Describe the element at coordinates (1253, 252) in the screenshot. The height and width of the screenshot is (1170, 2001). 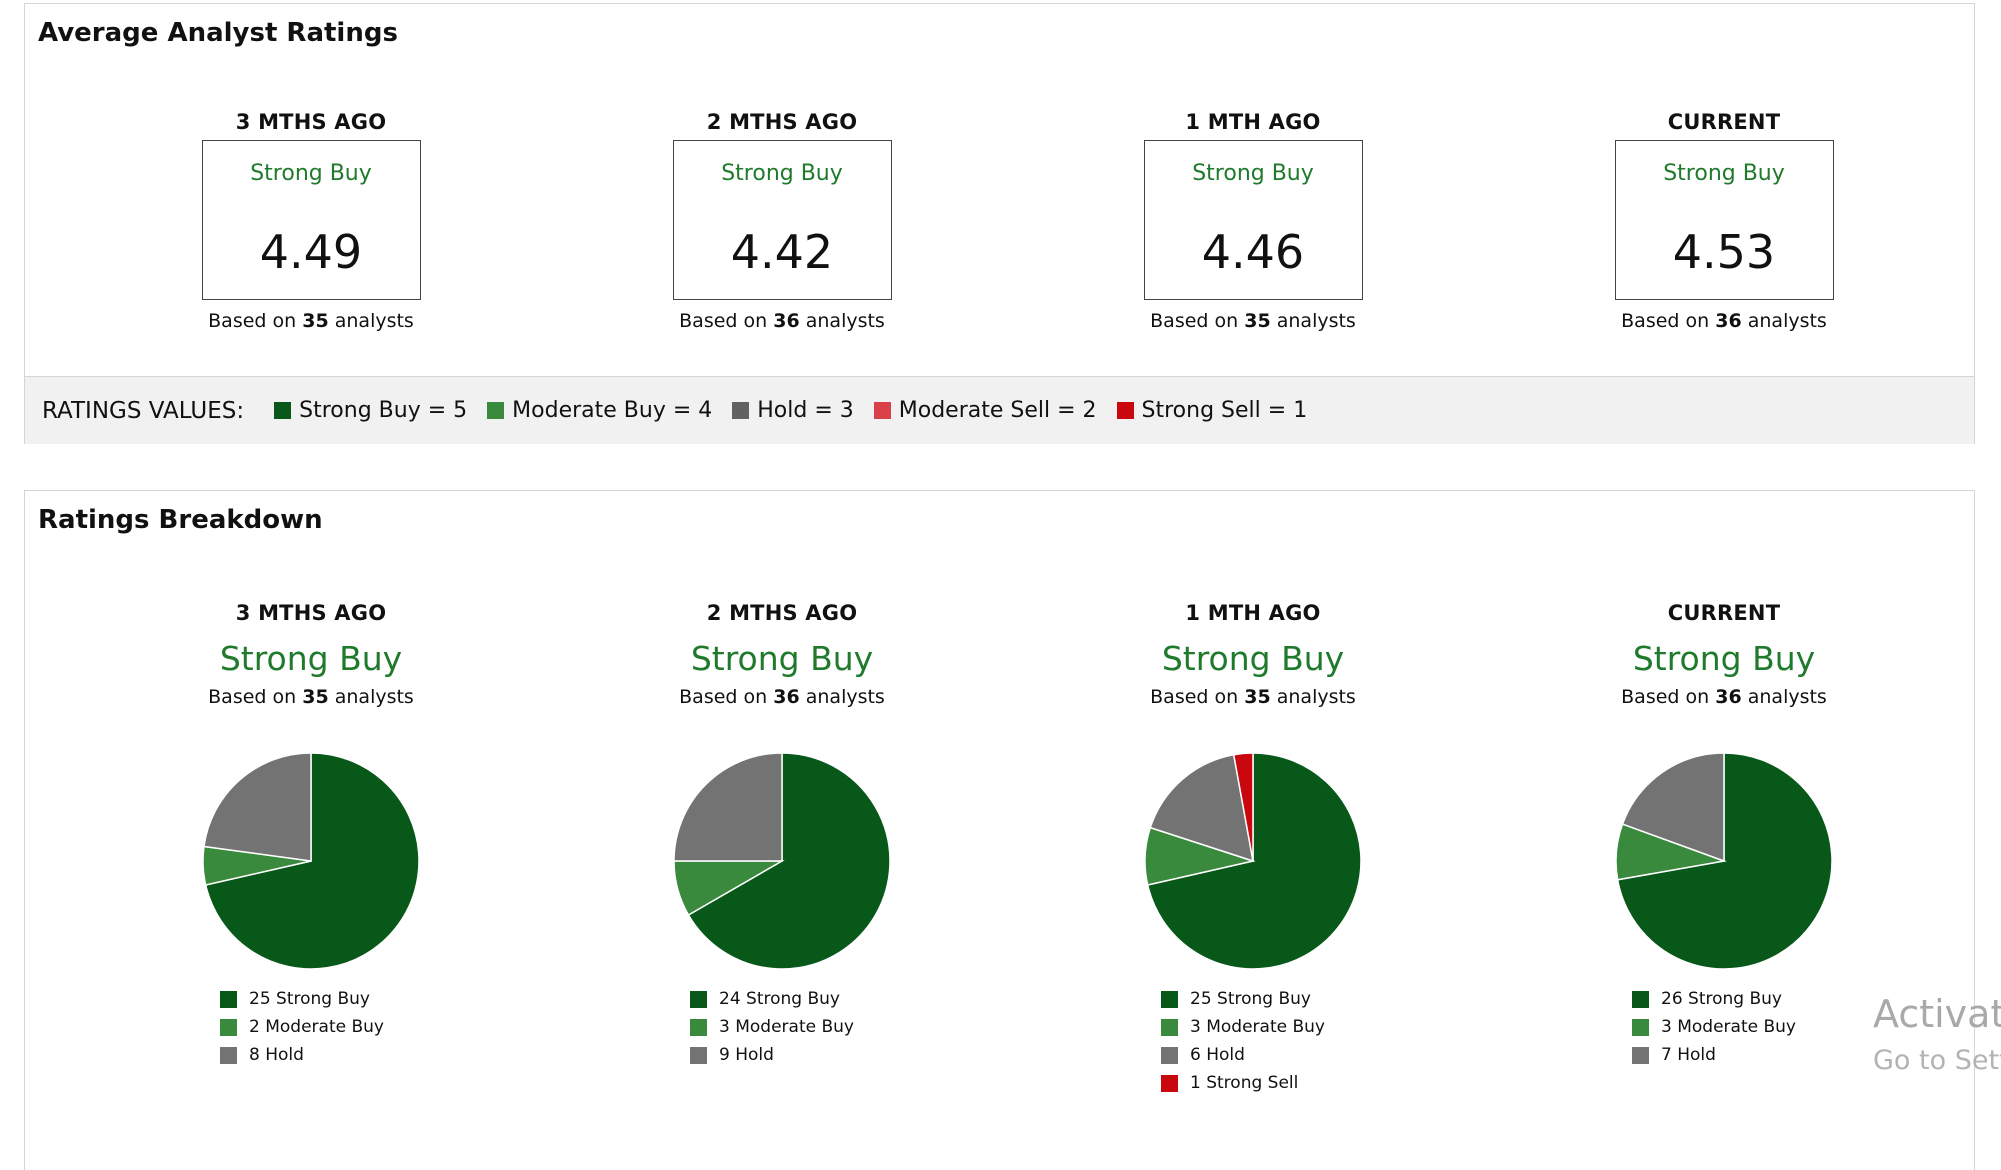
I see `rating-score: 4.46` at that location.